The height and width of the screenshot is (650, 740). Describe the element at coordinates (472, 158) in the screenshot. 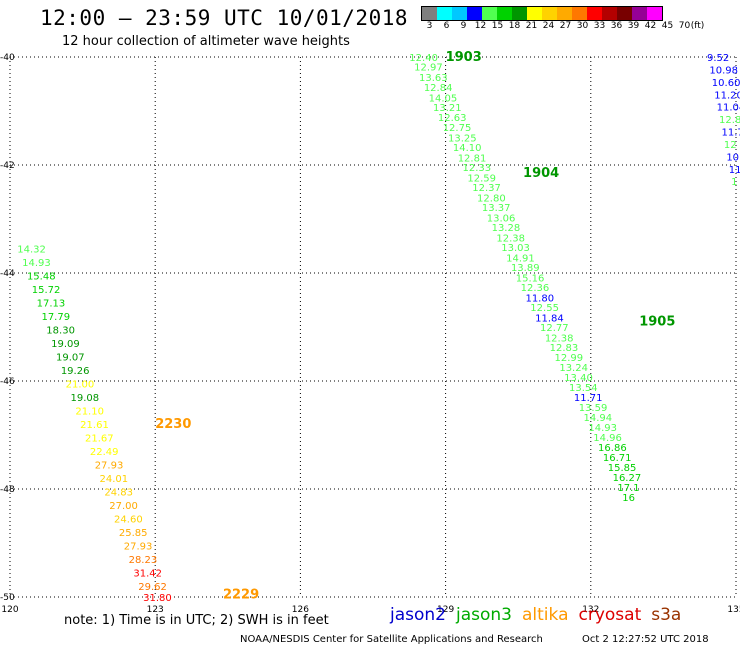

I see `wave-height-value: 12.81` at that location.